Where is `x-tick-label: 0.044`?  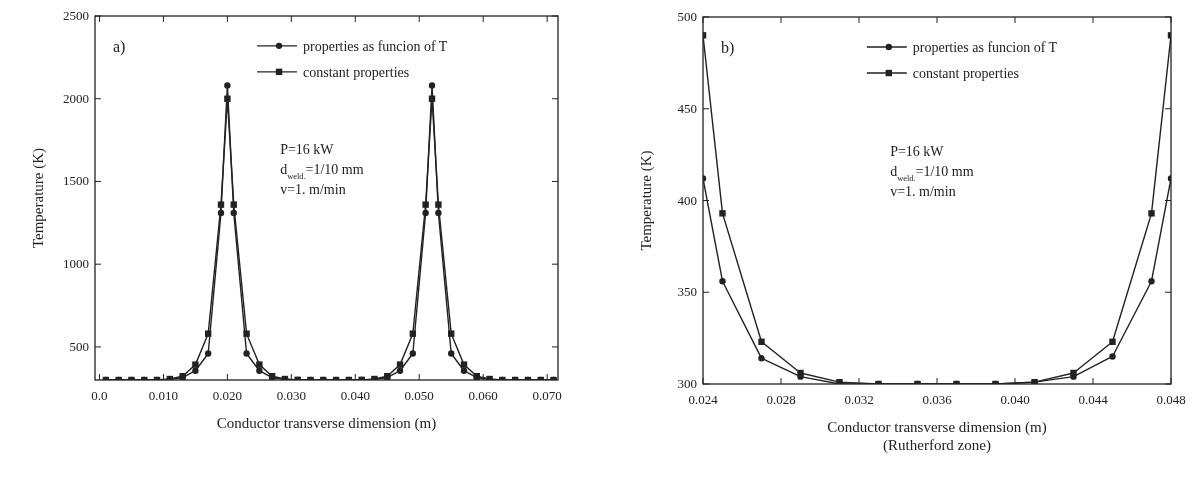 x-tick-label: 0.044 is located at coordinates (1093, 399).